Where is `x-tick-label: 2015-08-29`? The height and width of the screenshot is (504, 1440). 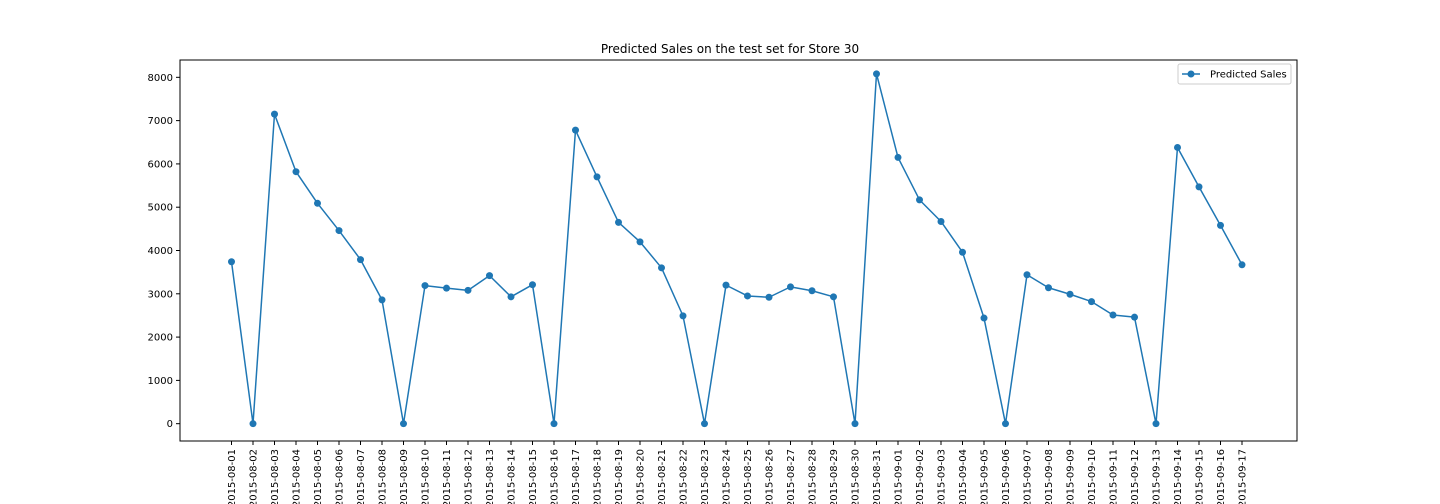
x-tick-label: 2015-08-29 is located at coordinates (834, 476).